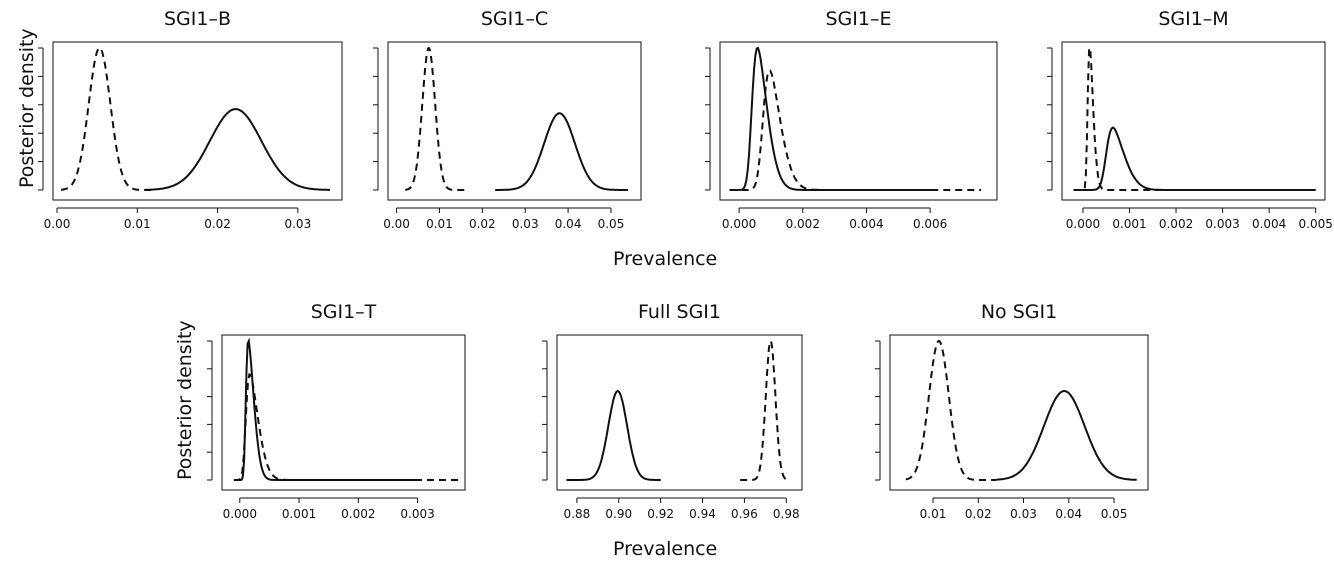  Describe the element at coordinates (1019, 312) in the screenshot. I see `panel-title: No SGI1` at that location.